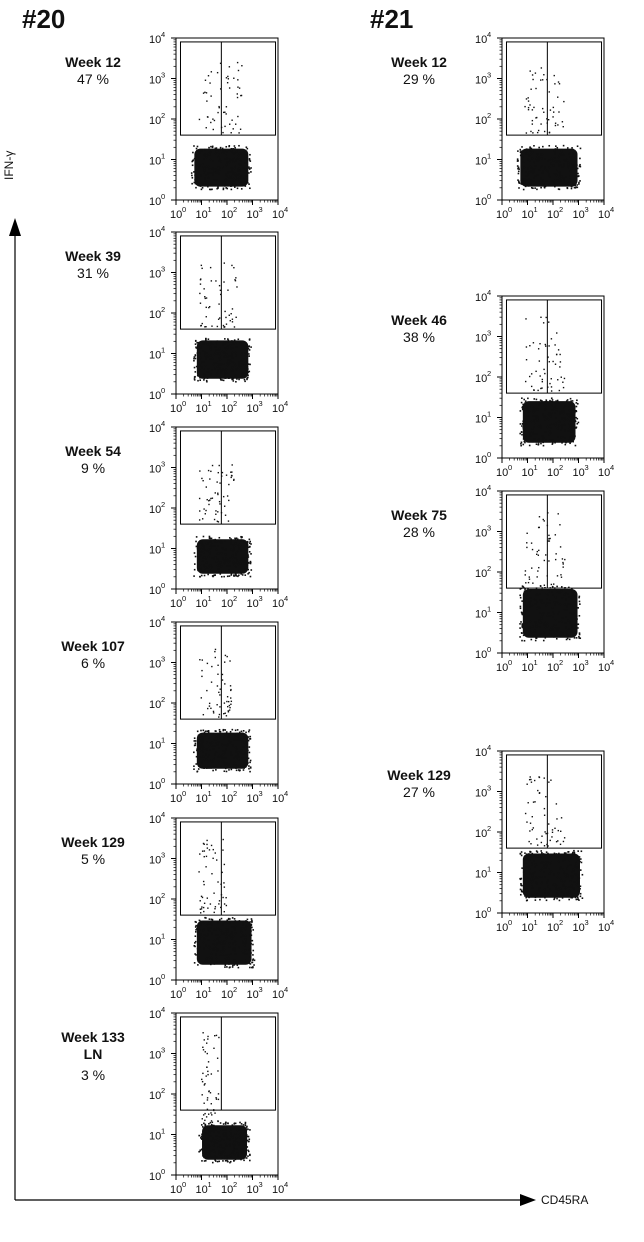 The image size is (644, 1242). Describe the element at coordinates (163, 464) in the screenshot. I see `y-tick-exponent: 3` at that location.